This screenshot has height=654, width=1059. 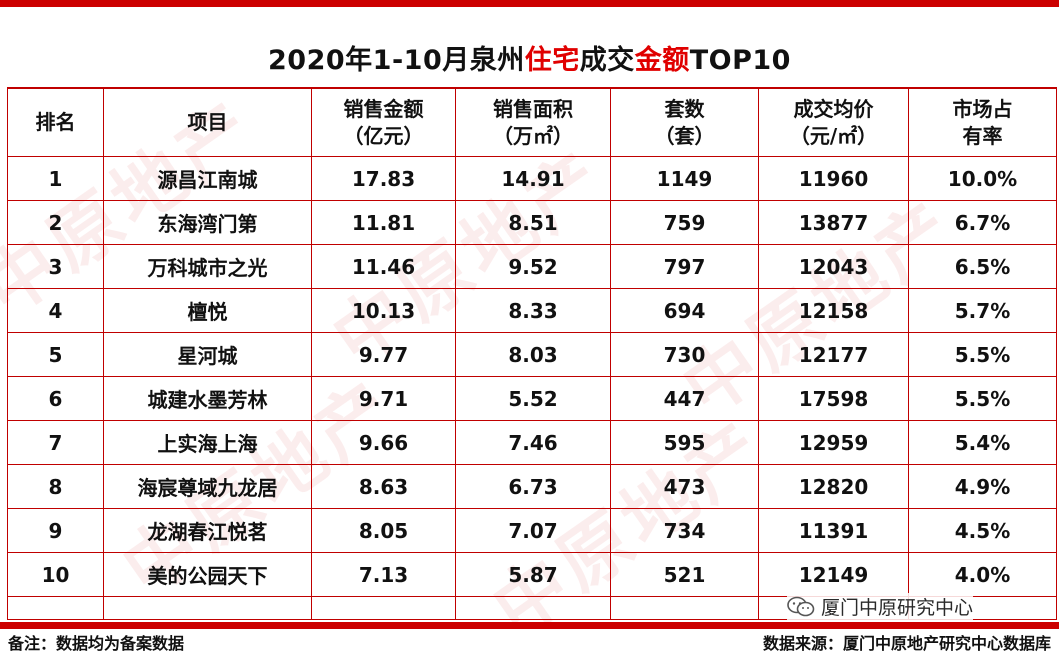 What do you see at coordinates (982, 178) in the screenshot?
I see `table-cell: 10.0%` at bounding box center [982, 178].